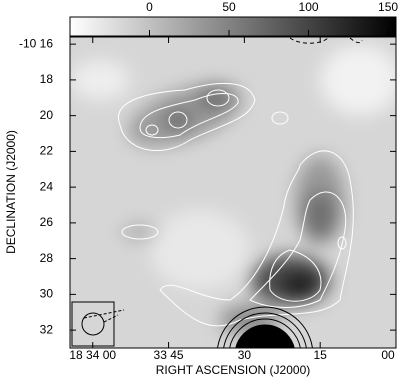  I want to click on y-tick-label: -10 16, so click(36, 43).